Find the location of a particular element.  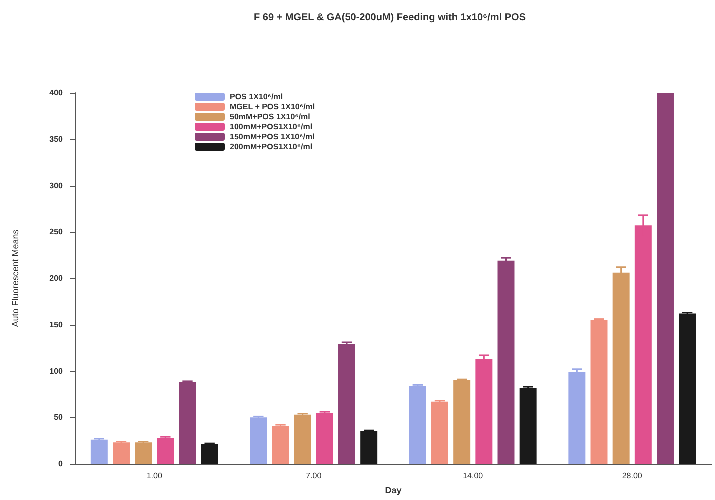

chart-title: F 69 + MGEL & GA(50-200uM) Feeding with 1x10⁶/ml POS is located at coordinates (390, 18).